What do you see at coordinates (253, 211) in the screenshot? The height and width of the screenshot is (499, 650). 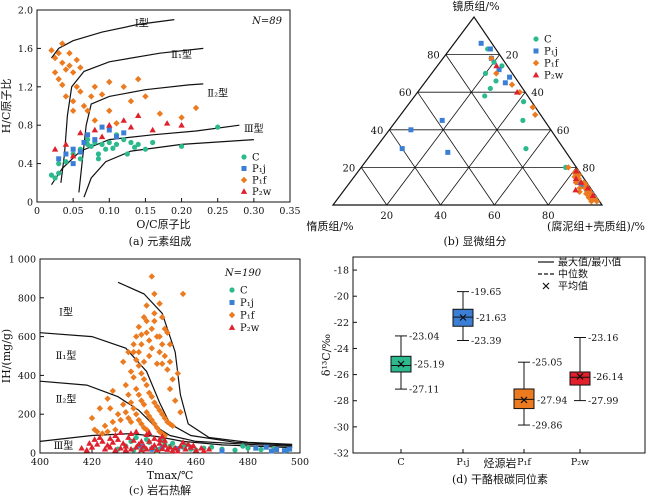 I see `x-tick-label-a: 0.30` at bounding box center [253, 211].